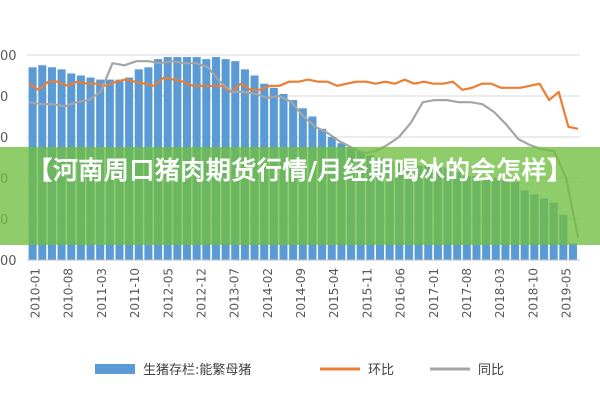 The height and width of the screenshot is (400, 600). What do you see at coordinates (201, 293) in the screenshot?
I see `x-tick-label: 2012-12` at bounding box center [201, 293].